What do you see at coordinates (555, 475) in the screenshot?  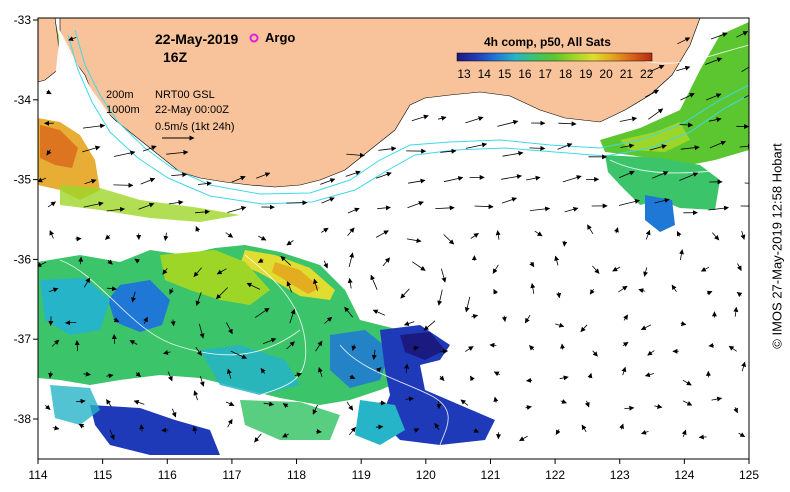 I see `x-tick-label: 122` at bounding box center [555, 475].